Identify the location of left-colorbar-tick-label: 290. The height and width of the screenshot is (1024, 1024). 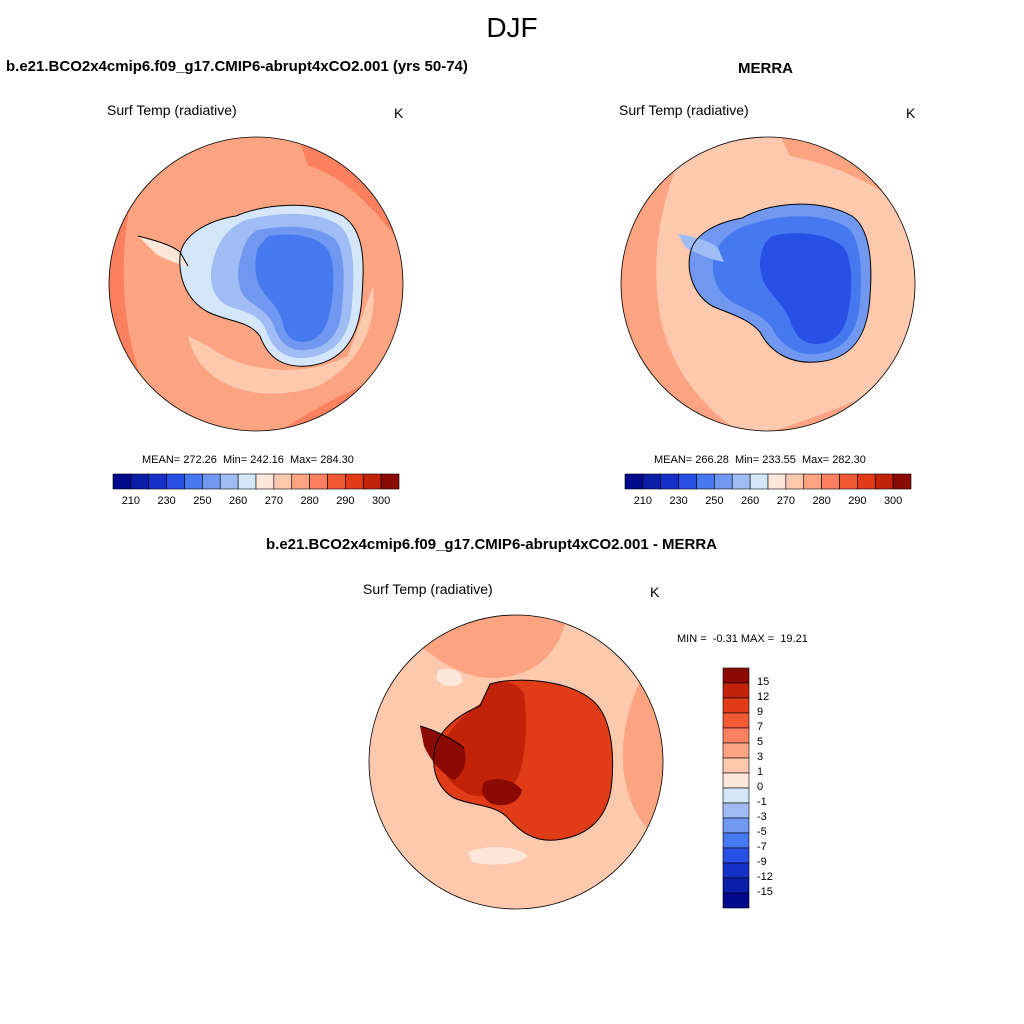
(345, 501).